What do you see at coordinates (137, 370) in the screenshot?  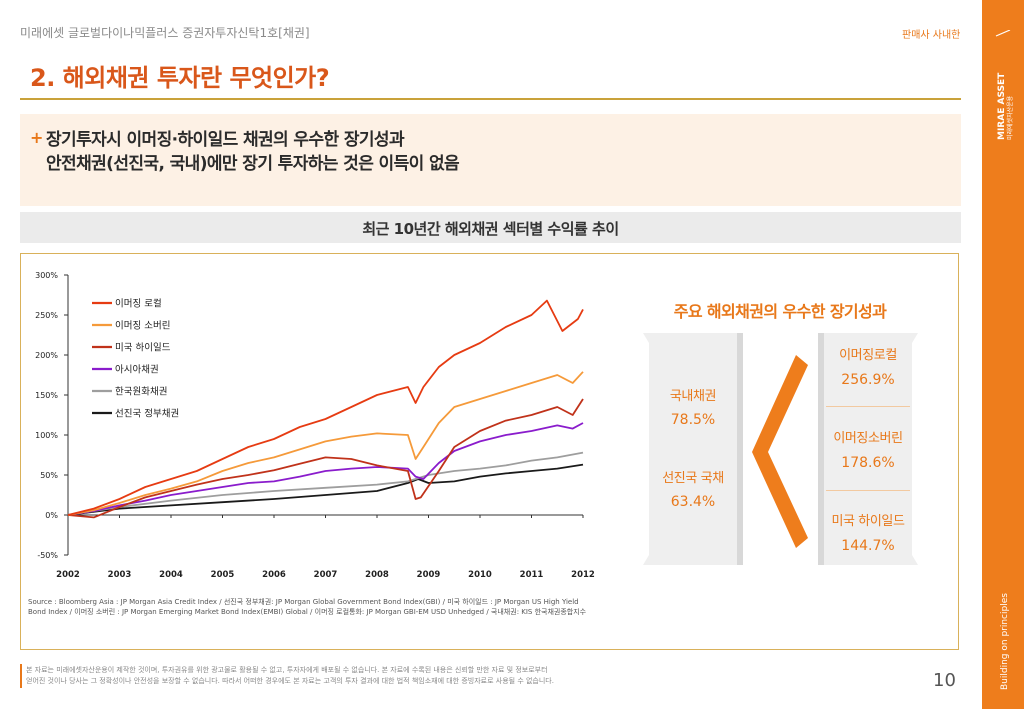 I see `legend-label: 아시아채권` at bounding box center [137, 370].